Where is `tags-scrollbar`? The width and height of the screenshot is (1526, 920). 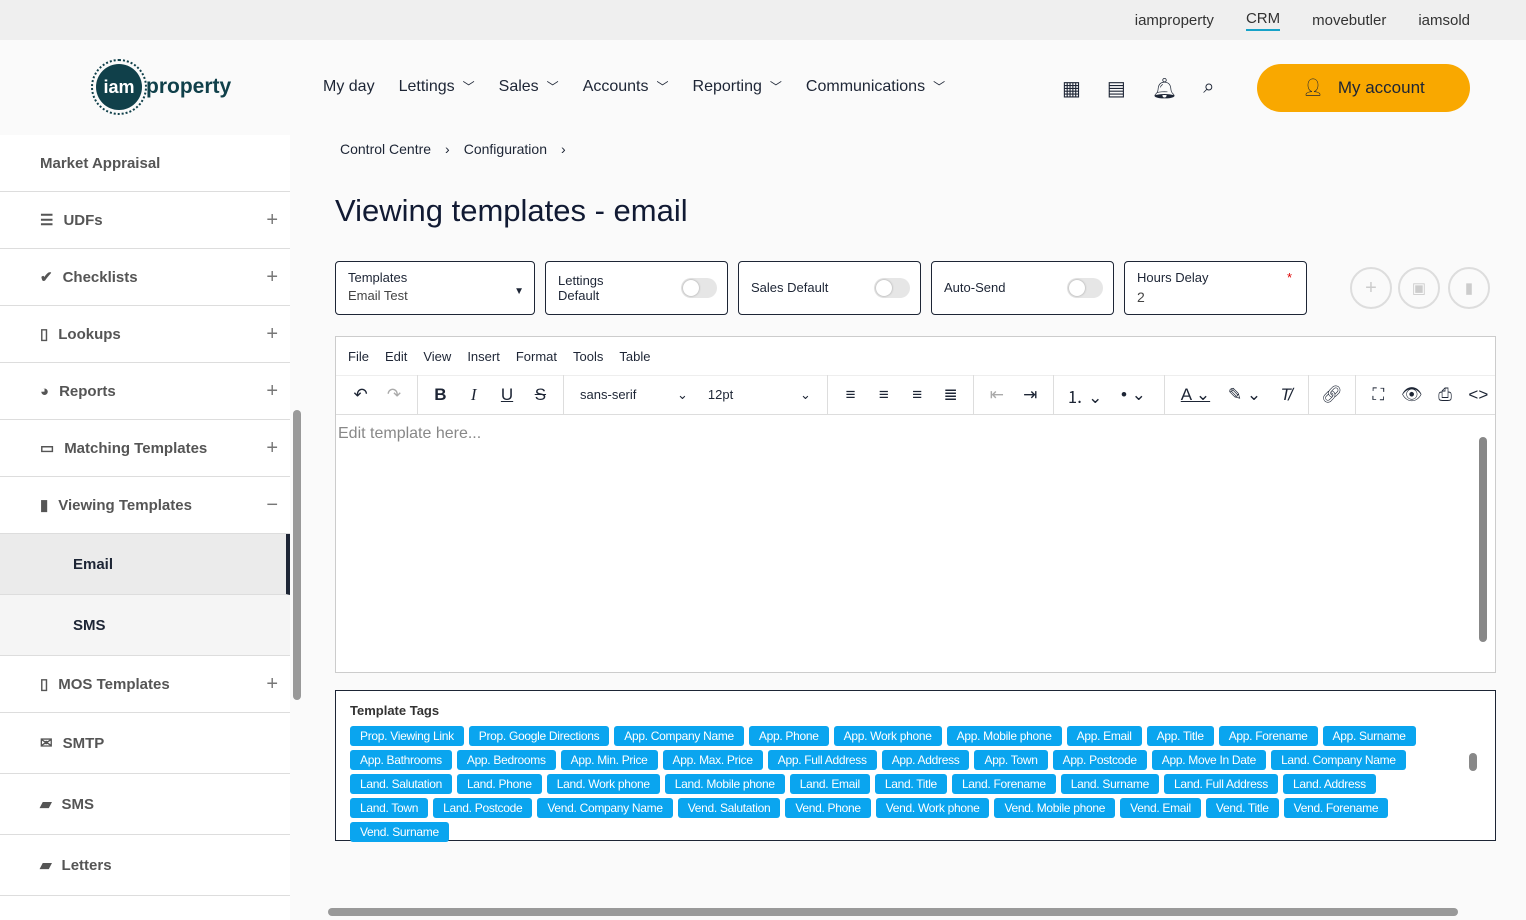
tags-scrollbar is located at coordinates (1473, 762).